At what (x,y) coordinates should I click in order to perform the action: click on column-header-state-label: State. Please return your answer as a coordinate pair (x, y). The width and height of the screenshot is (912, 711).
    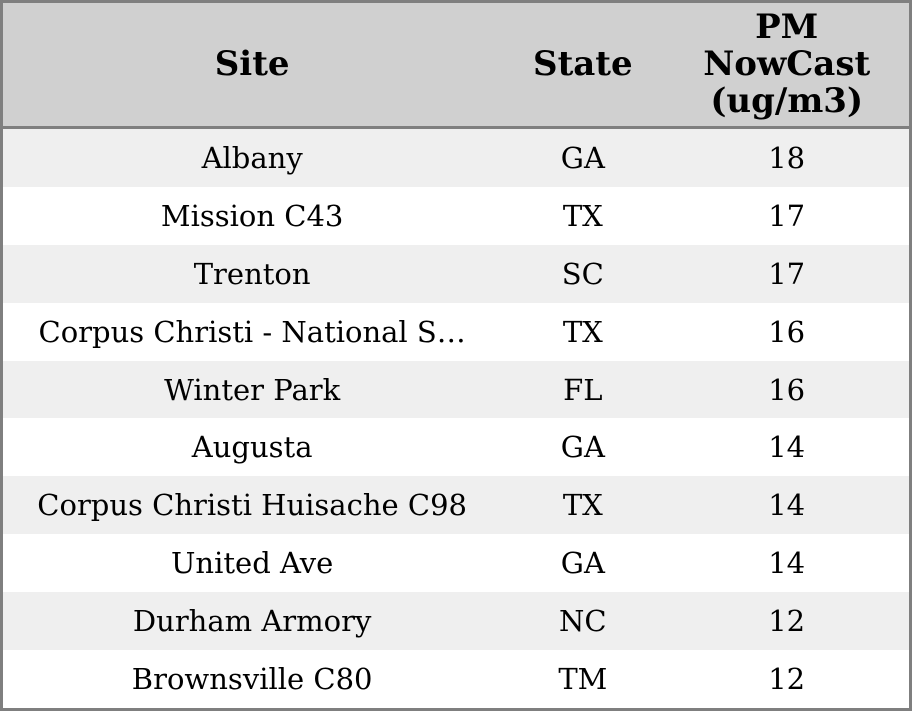
    Looking at the image, I should click on (583, 64).